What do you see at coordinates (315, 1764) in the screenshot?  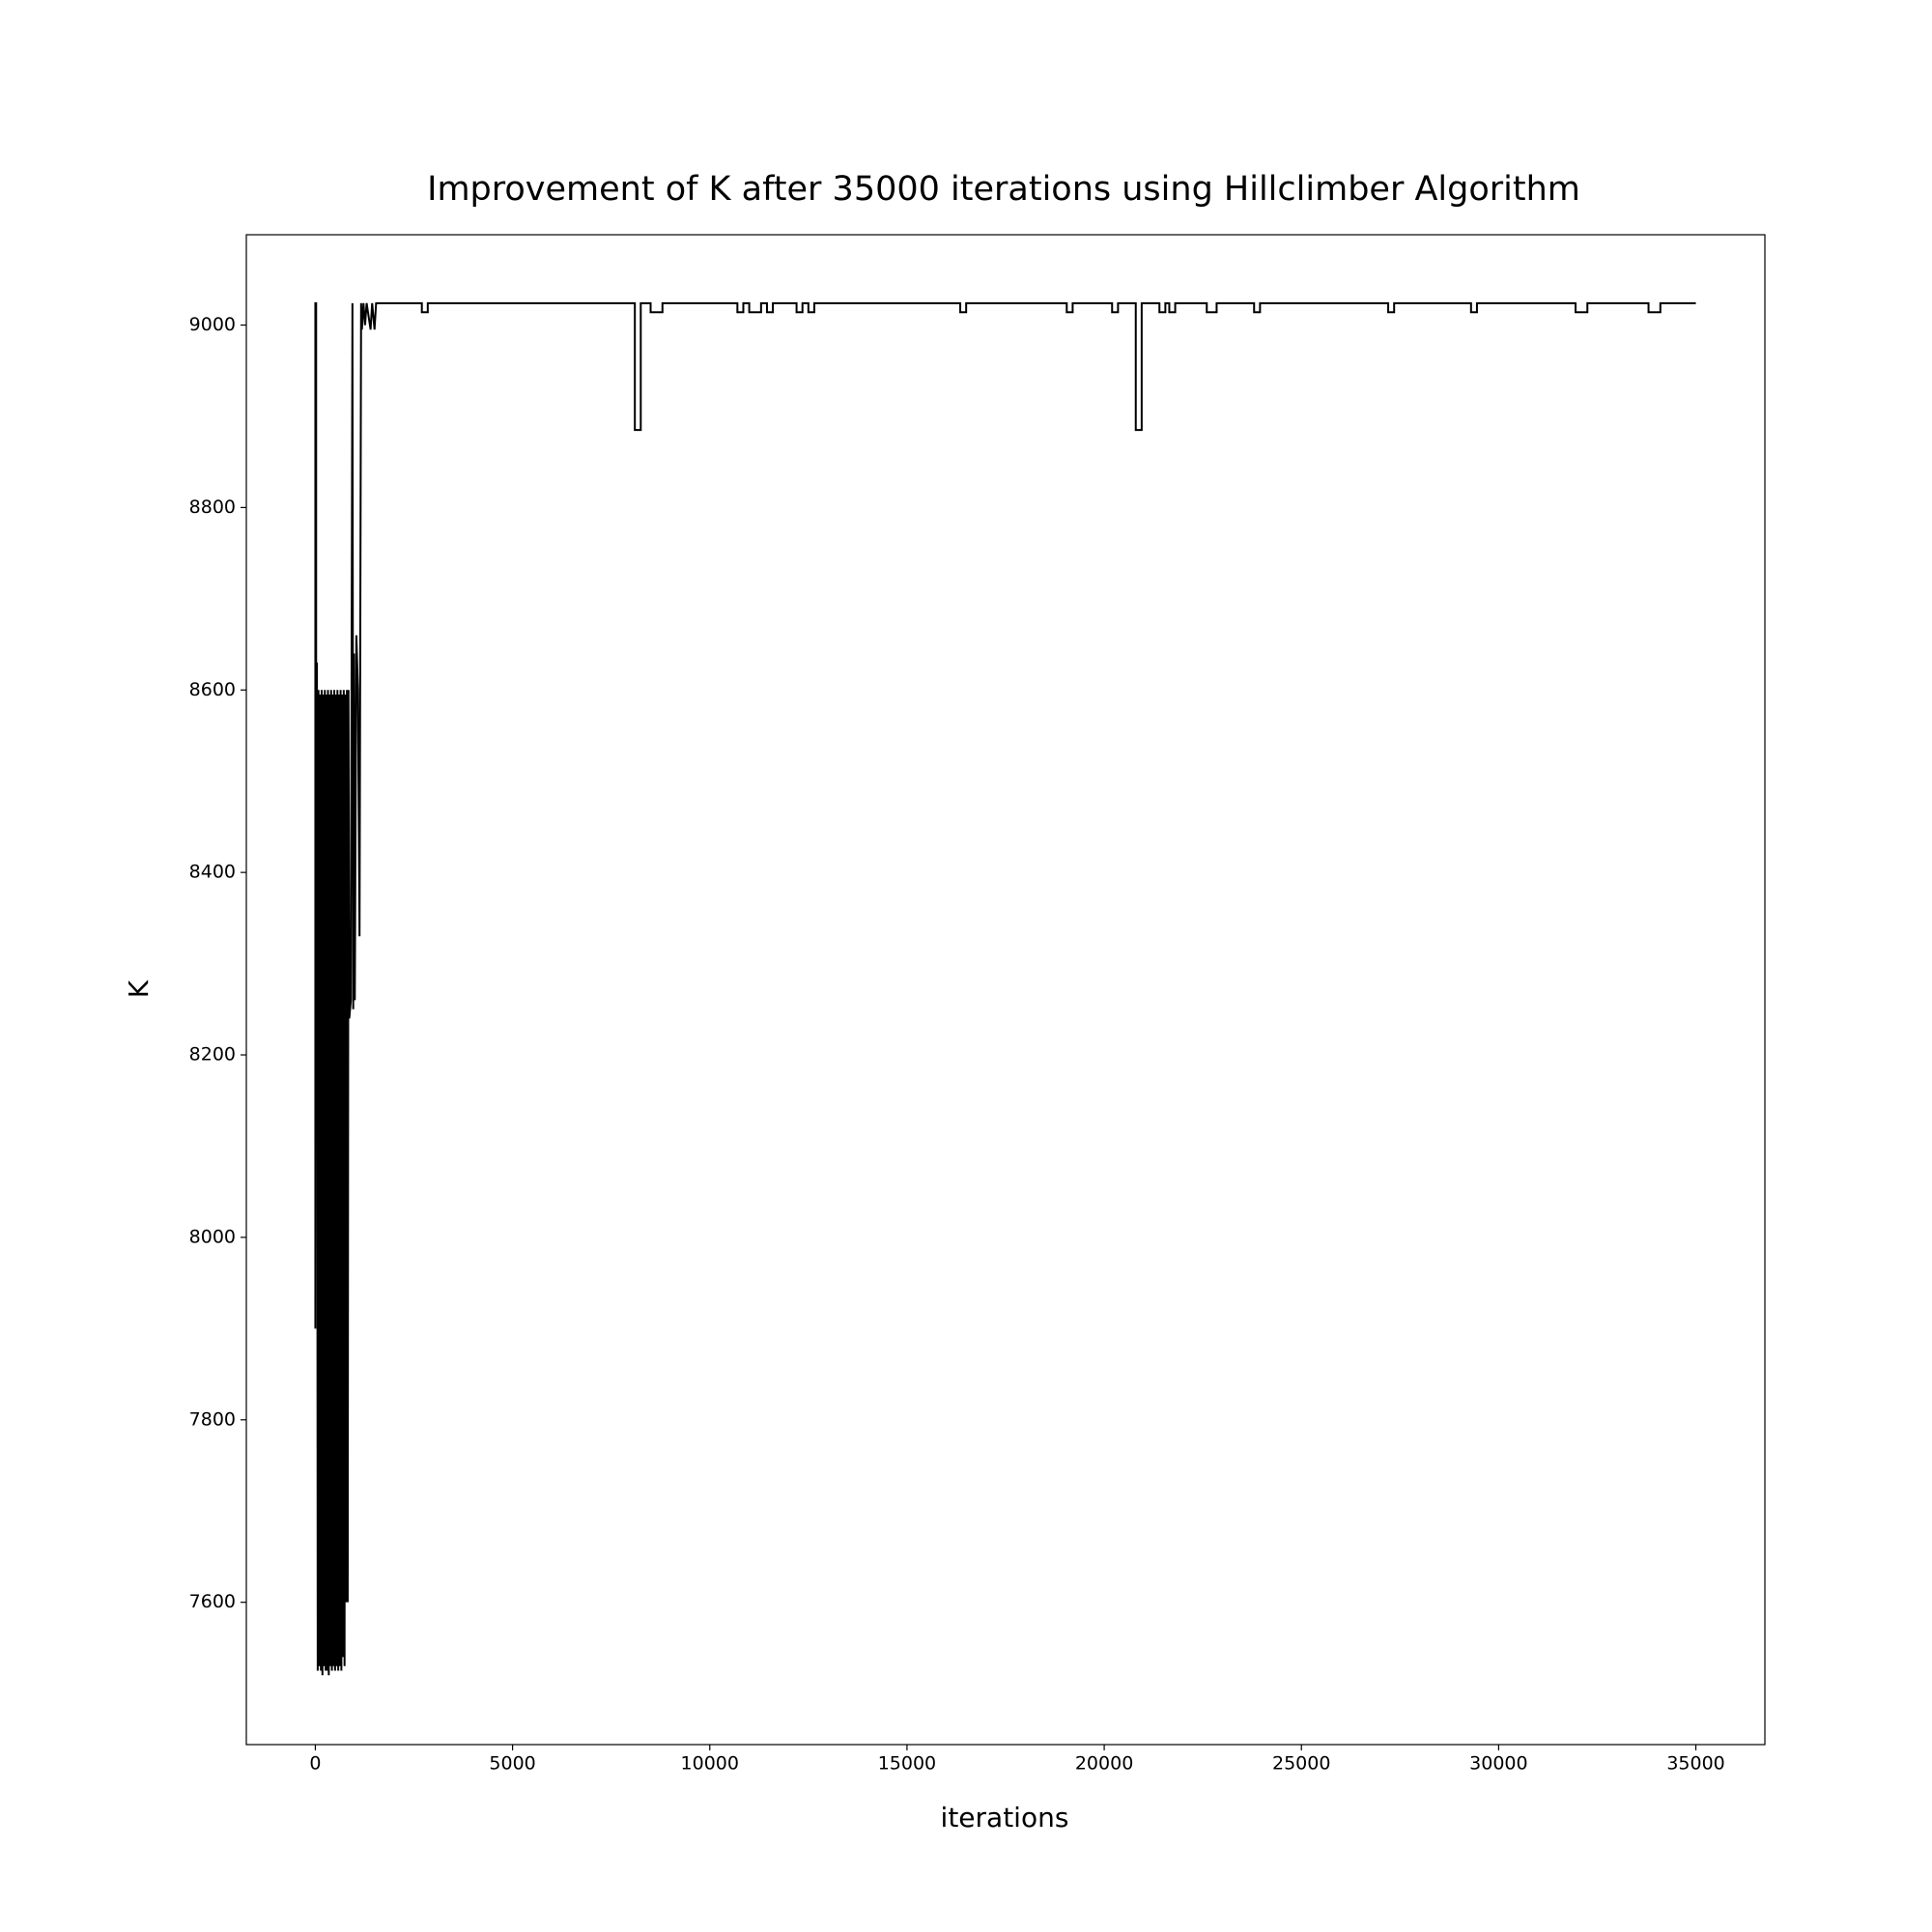 I see `x-tick-label: 0` at bounding box center [315, 1764].